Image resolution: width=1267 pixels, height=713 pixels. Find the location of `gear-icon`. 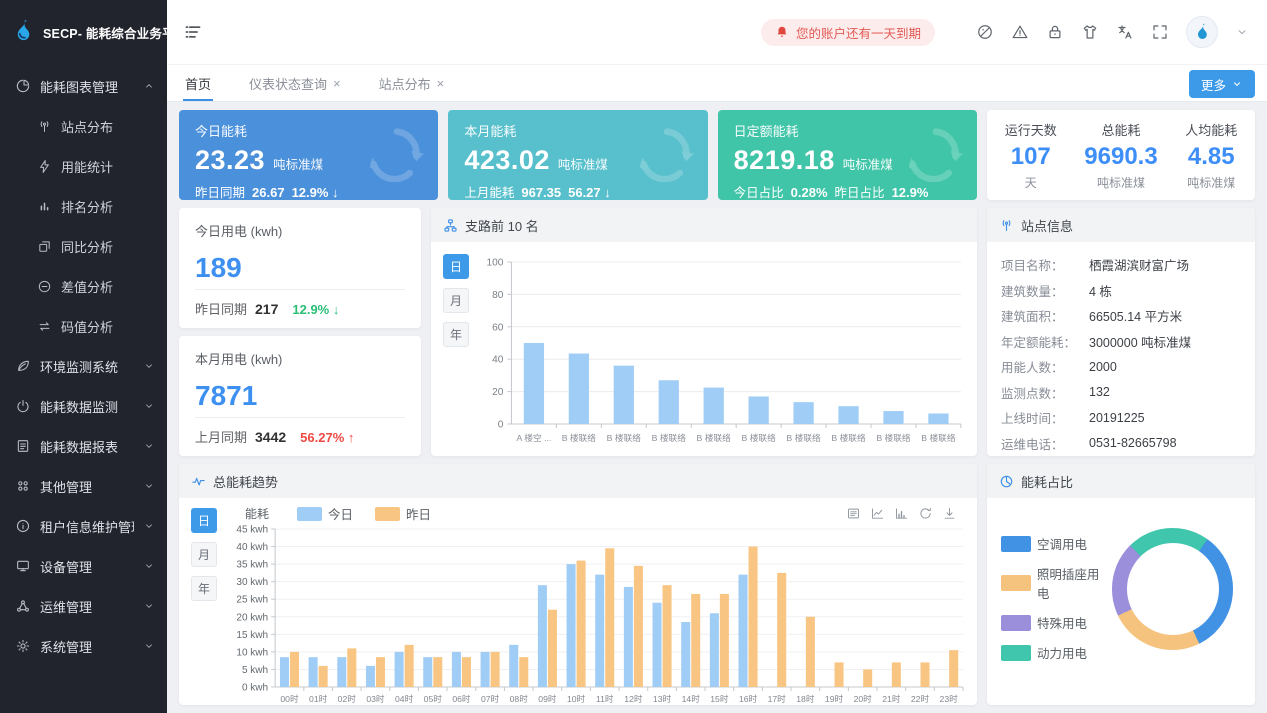

gear-icon is located at coordinates (23, 646).